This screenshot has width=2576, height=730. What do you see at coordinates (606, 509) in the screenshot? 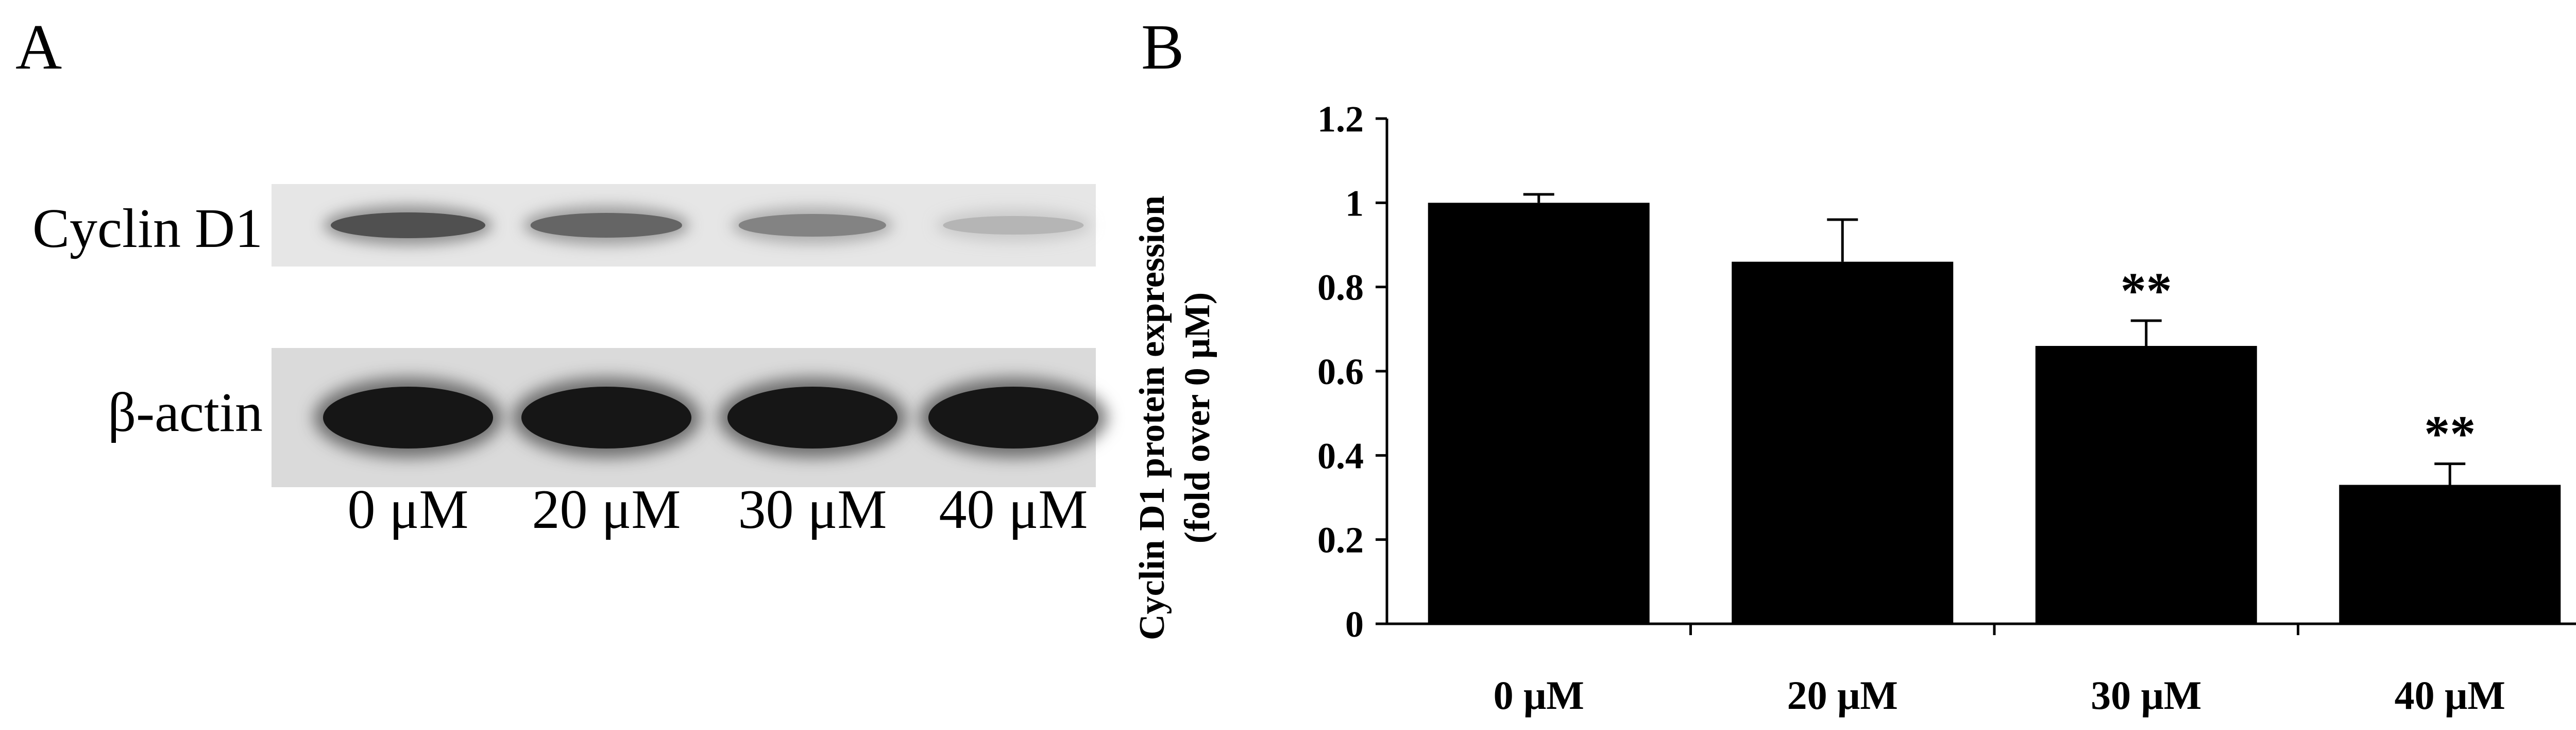
I see `blot-lane-label: 20 μM` at bounding box center [606, 509].